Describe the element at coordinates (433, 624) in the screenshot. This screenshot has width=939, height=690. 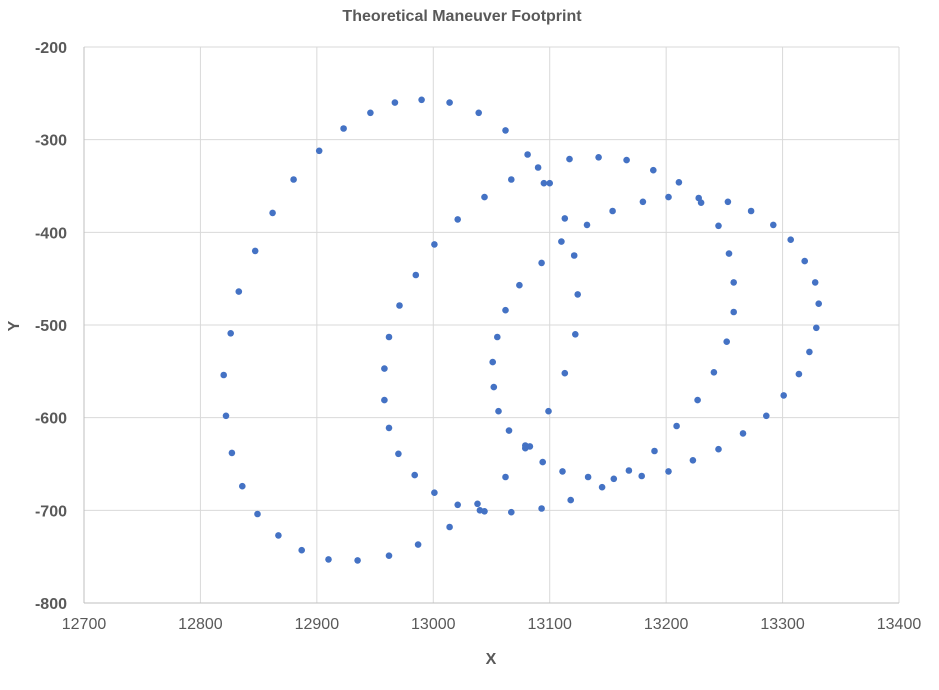
I see `x-tick-label: 13000` at that location.